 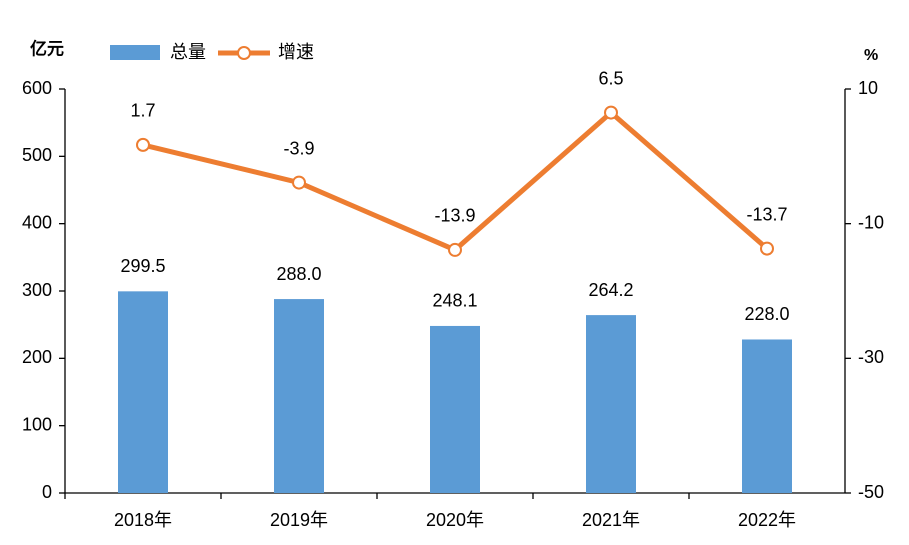 What do you see at coordinates (135, 52) in the screenshot?
I see `legend-swatch` at bounding box center [135, 52].